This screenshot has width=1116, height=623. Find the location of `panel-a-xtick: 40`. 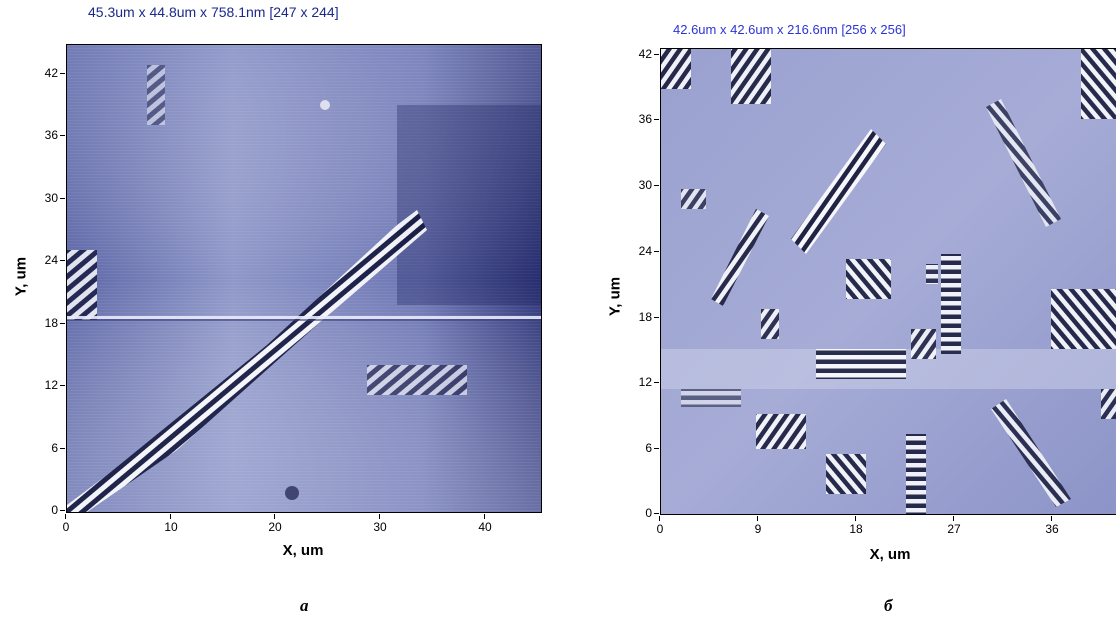

panel-a-xtick: 40 is located at coordinates (485, 524).